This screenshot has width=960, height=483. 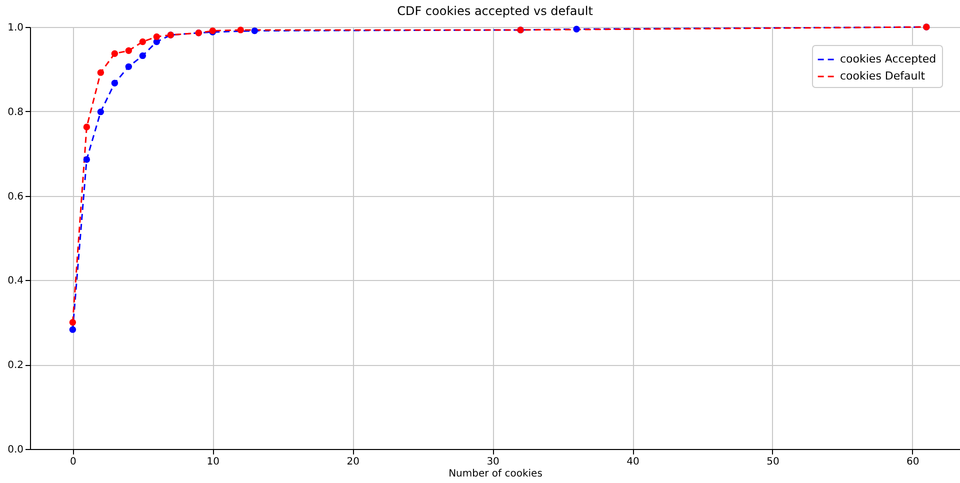 I want to click on y-tick-label: 1.0, so click(x=16, y=28).